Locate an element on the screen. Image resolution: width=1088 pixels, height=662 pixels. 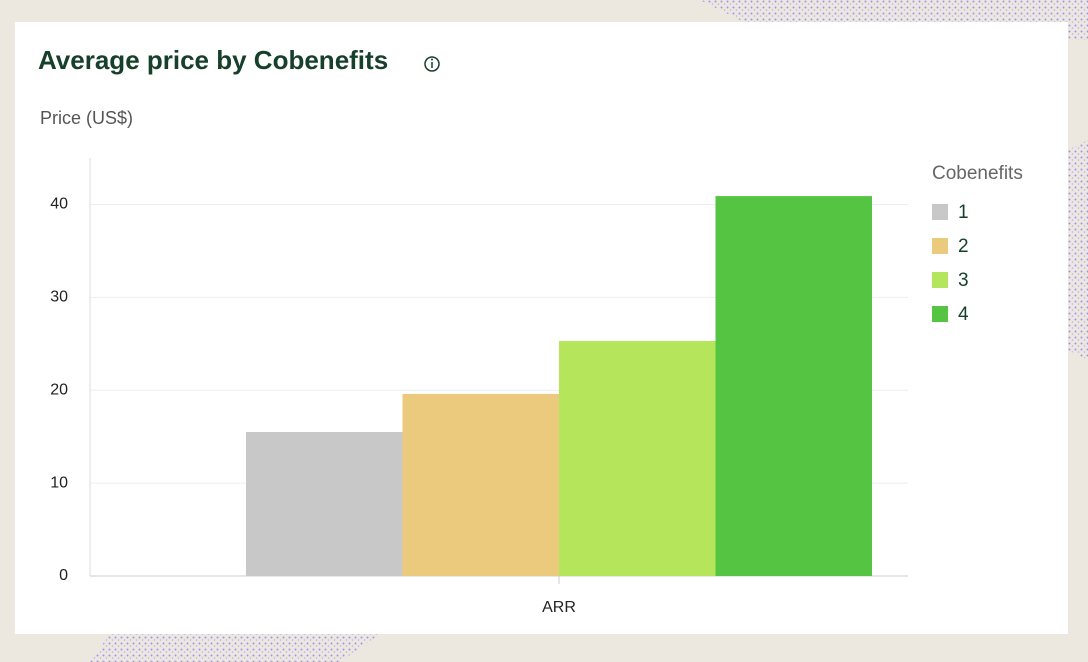
legend-label: 2 is located at coordinates (963, 246).